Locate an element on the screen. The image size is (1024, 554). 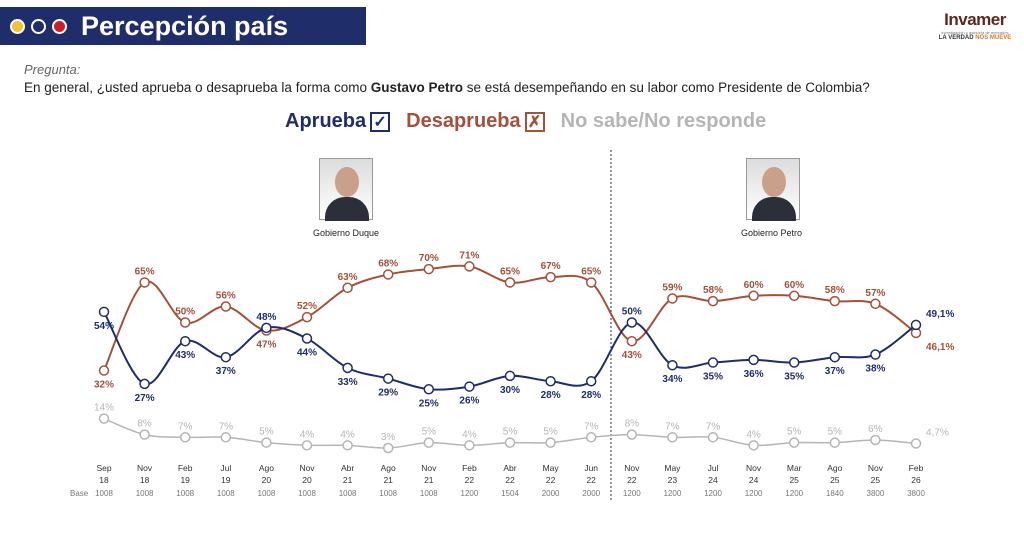
data-label: 28% is located at coordinates (551, 395).